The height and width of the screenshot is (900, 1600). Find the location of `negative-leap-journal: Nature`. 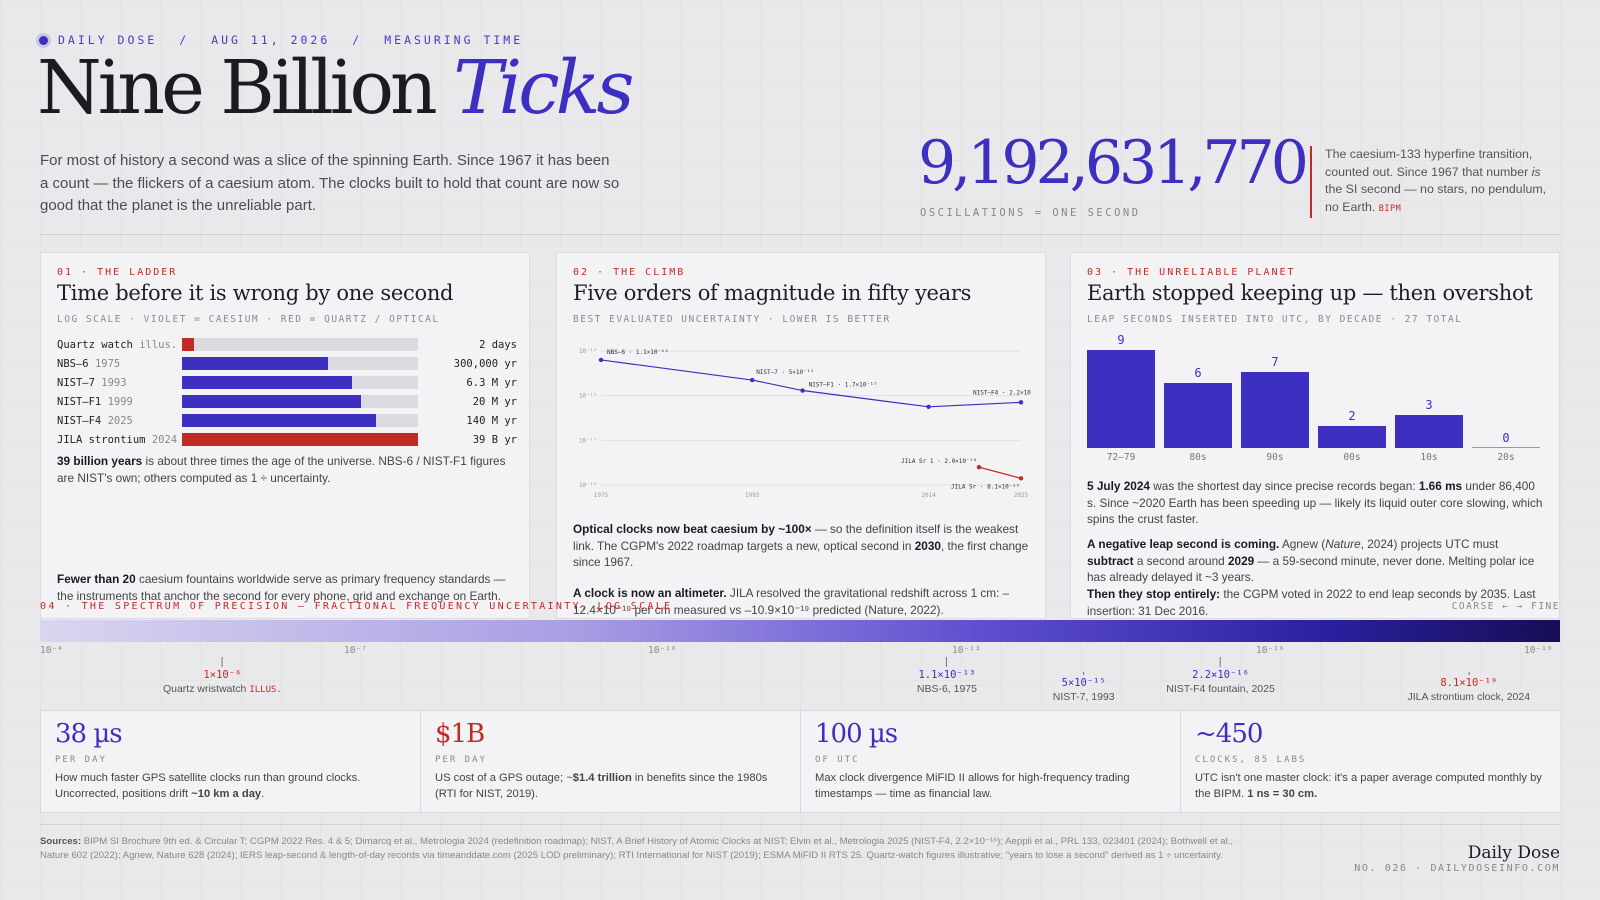

negative-leap-journal: Nature is located at coordinates (1343, 544).